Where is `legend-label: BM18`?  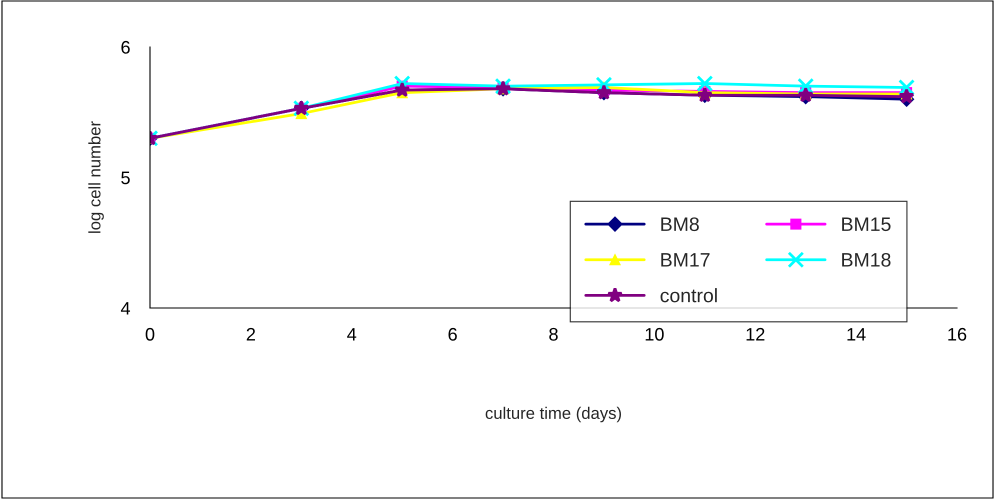
legend-label: BM18 is located at coordinates (866, 259).